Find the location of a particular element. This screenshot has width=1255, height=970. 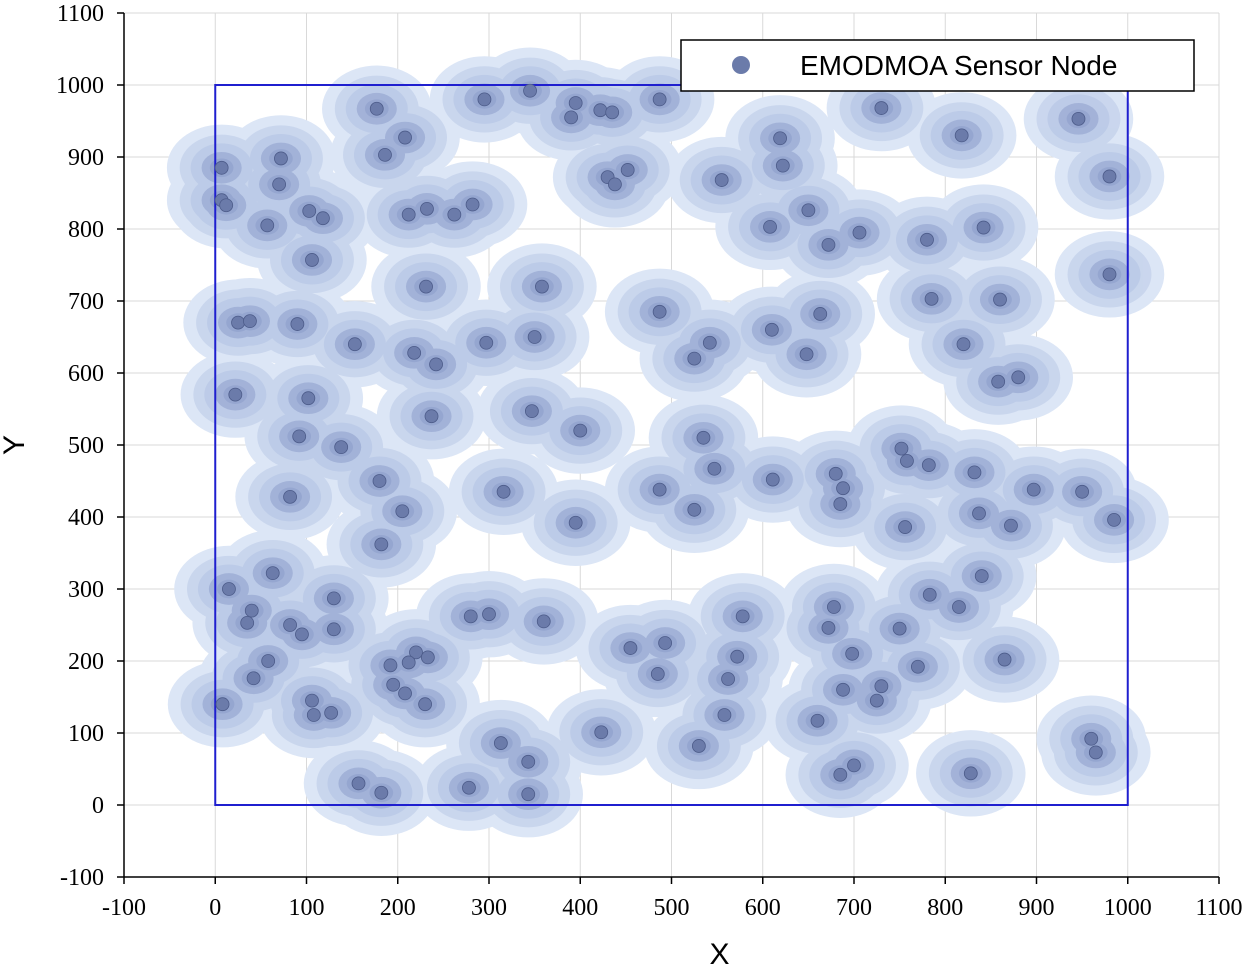

x-tick-label: 800 is located at coordinates (945, 908).